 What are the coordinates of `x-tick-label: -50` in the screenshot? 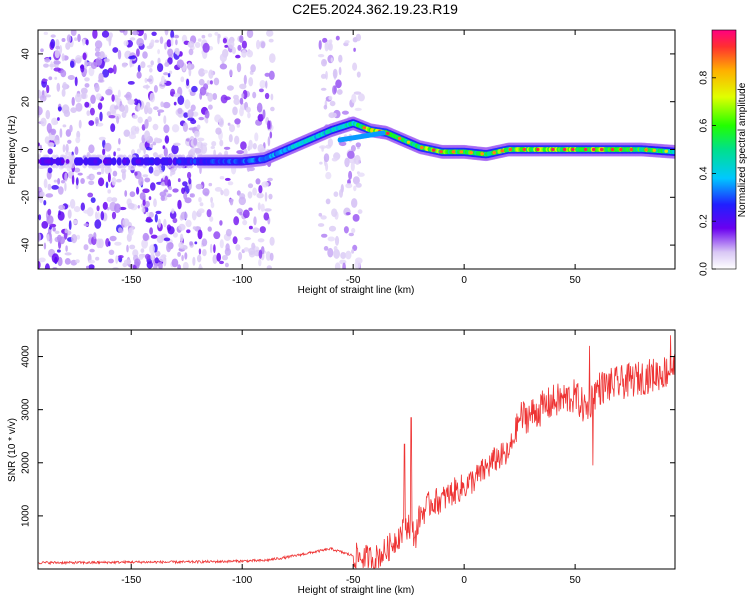 It's located at (353, 280).